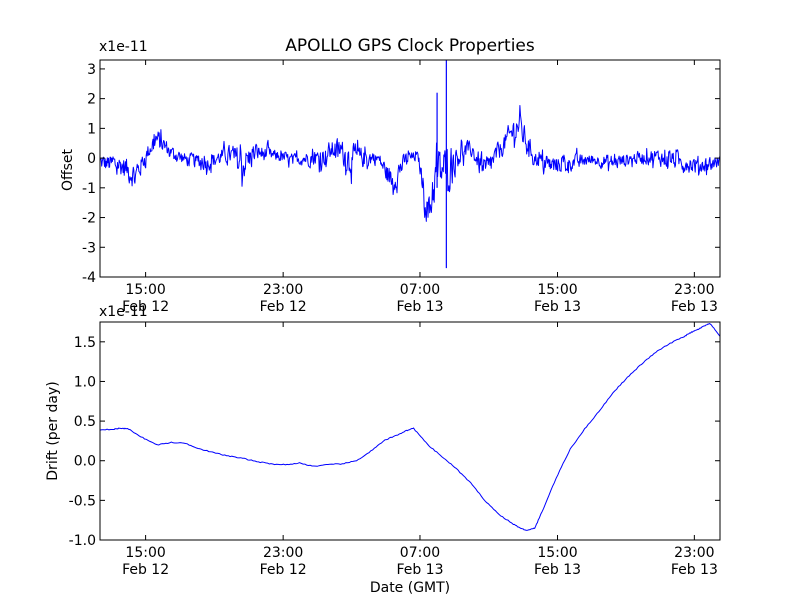 The image size is (800, 600). What do you see at coordinates (91, 70) in the screenshot?
I see `offset-ytick-label: 3` at bounding box center [91, 70].